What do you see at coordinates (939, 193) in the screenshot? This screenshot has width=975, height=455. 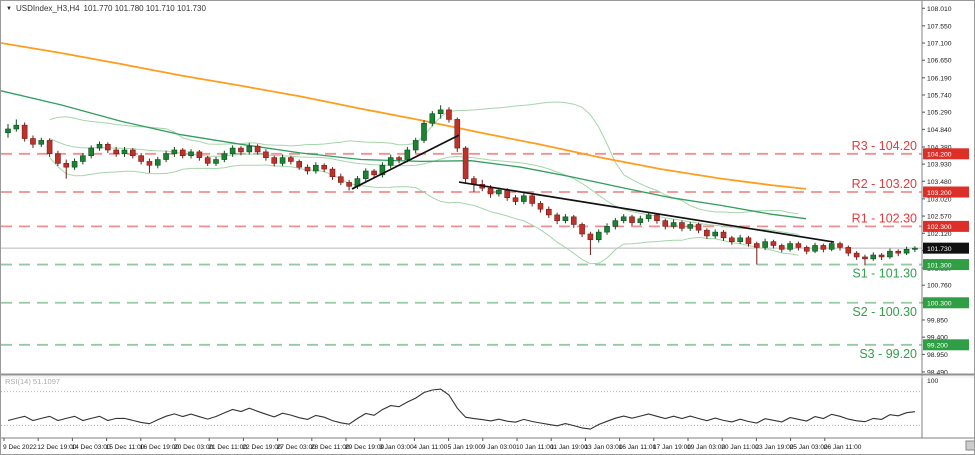 I see `resistance-price-tag-value: 103.200` at bounding box center [939, 193].